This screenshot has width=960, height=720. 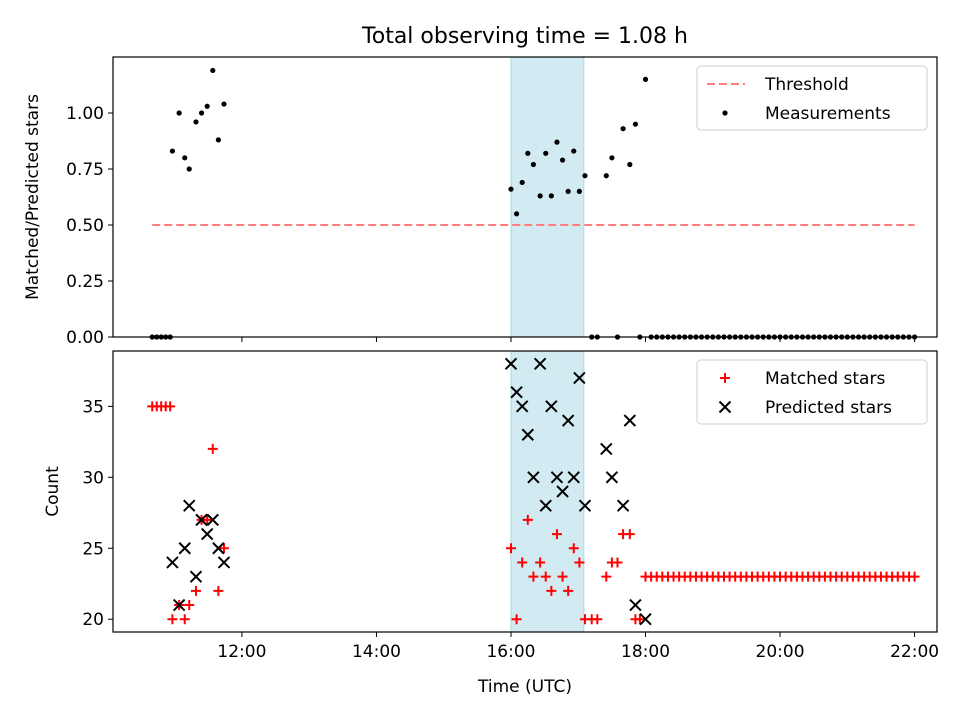 What do you see at coordinates (828, 408) in the screenshot?
I see `legend-label: Predicted stars` at bounding box center [828, 408].